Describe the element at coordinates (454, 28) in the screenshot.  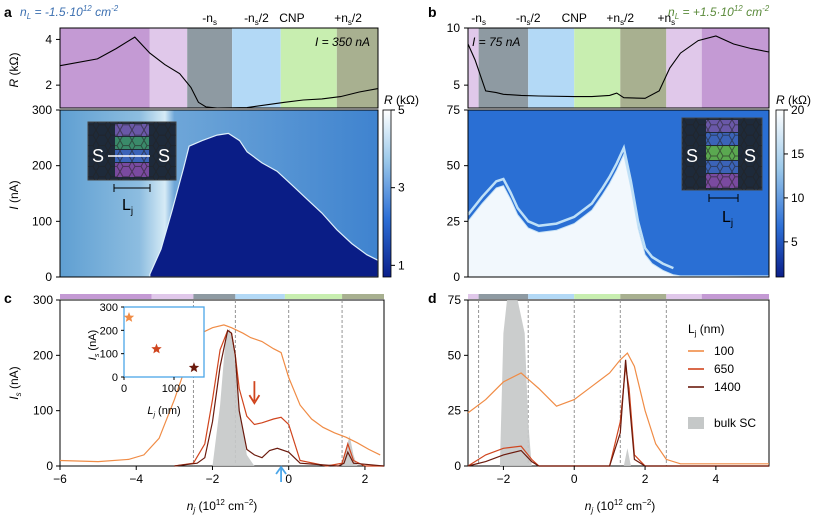
I see `ytick-label-10: 10` at that location.